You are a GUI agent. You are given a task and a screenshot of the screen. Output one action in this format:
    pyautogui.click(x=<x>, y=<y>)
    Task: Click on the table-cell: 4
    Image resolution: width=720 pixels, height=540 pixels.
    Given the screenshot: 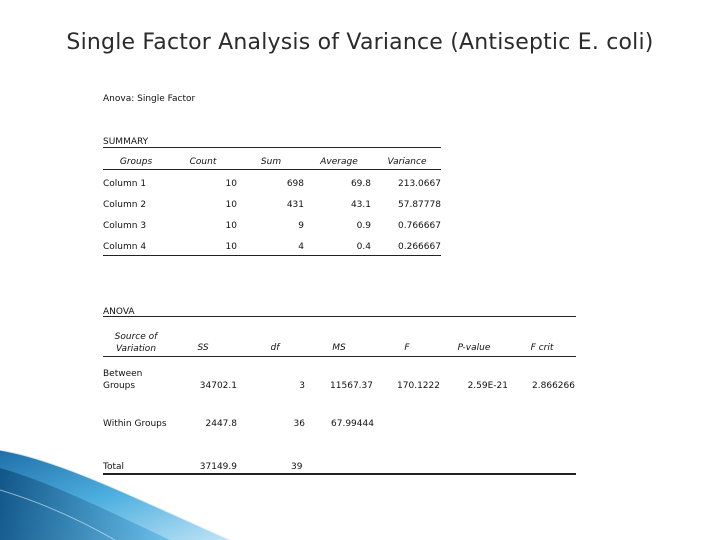 What is the action you would take?
    pyautogui.click(x=301, y=247)
    